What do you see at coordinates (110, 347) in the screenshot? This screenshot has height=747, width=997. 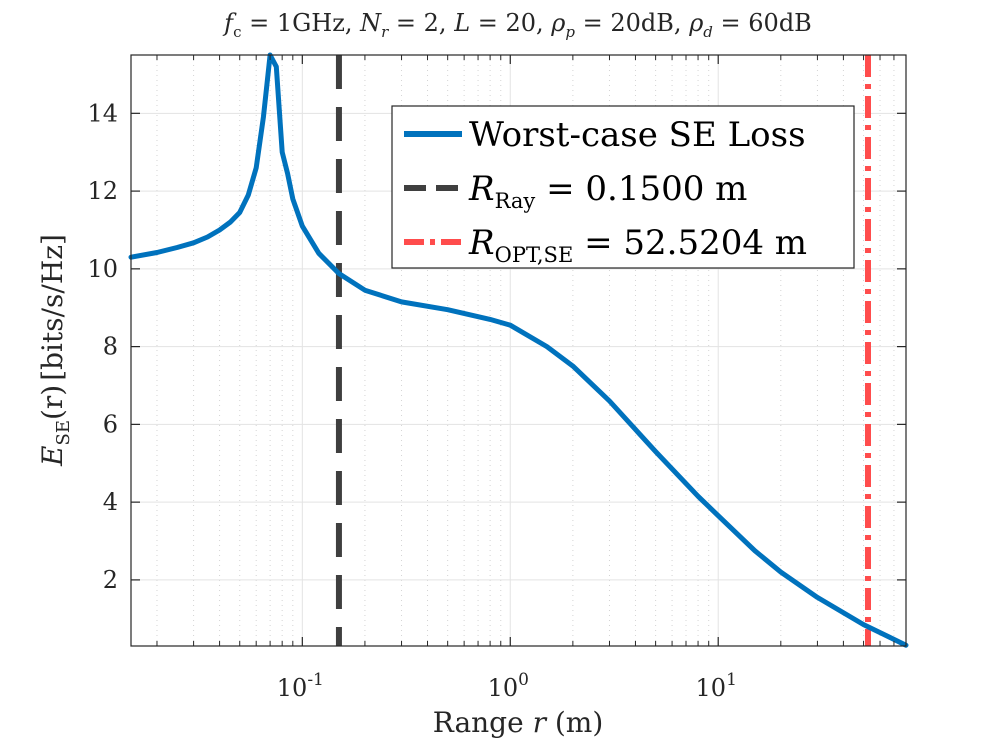 I see `y-tick-label: 8` at bounding box center [110, 347].